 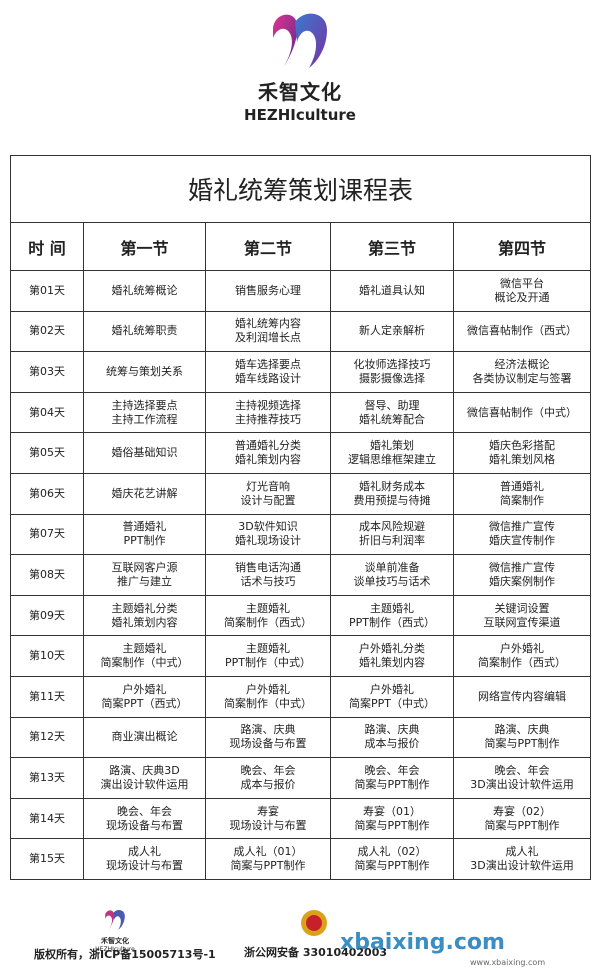 What do you see at coordinates (522, 859) in the screenshot?
I see `lesson-cell: 成人礼 3D演出设计软件运用` at bounding box center [522, 859].